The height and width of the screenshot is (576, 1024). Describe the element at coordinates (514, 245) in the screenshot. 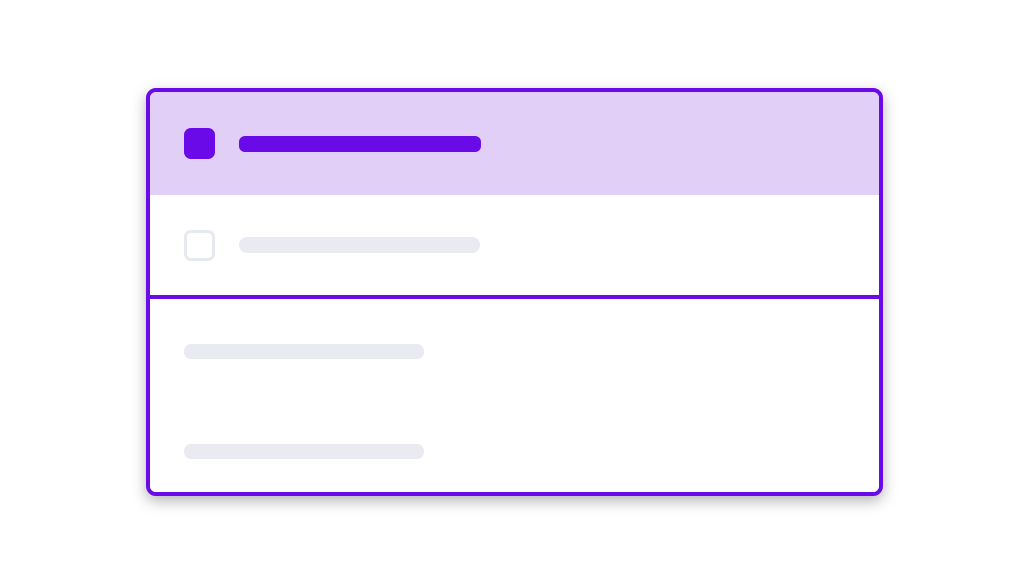

I see `option-row` at that location.